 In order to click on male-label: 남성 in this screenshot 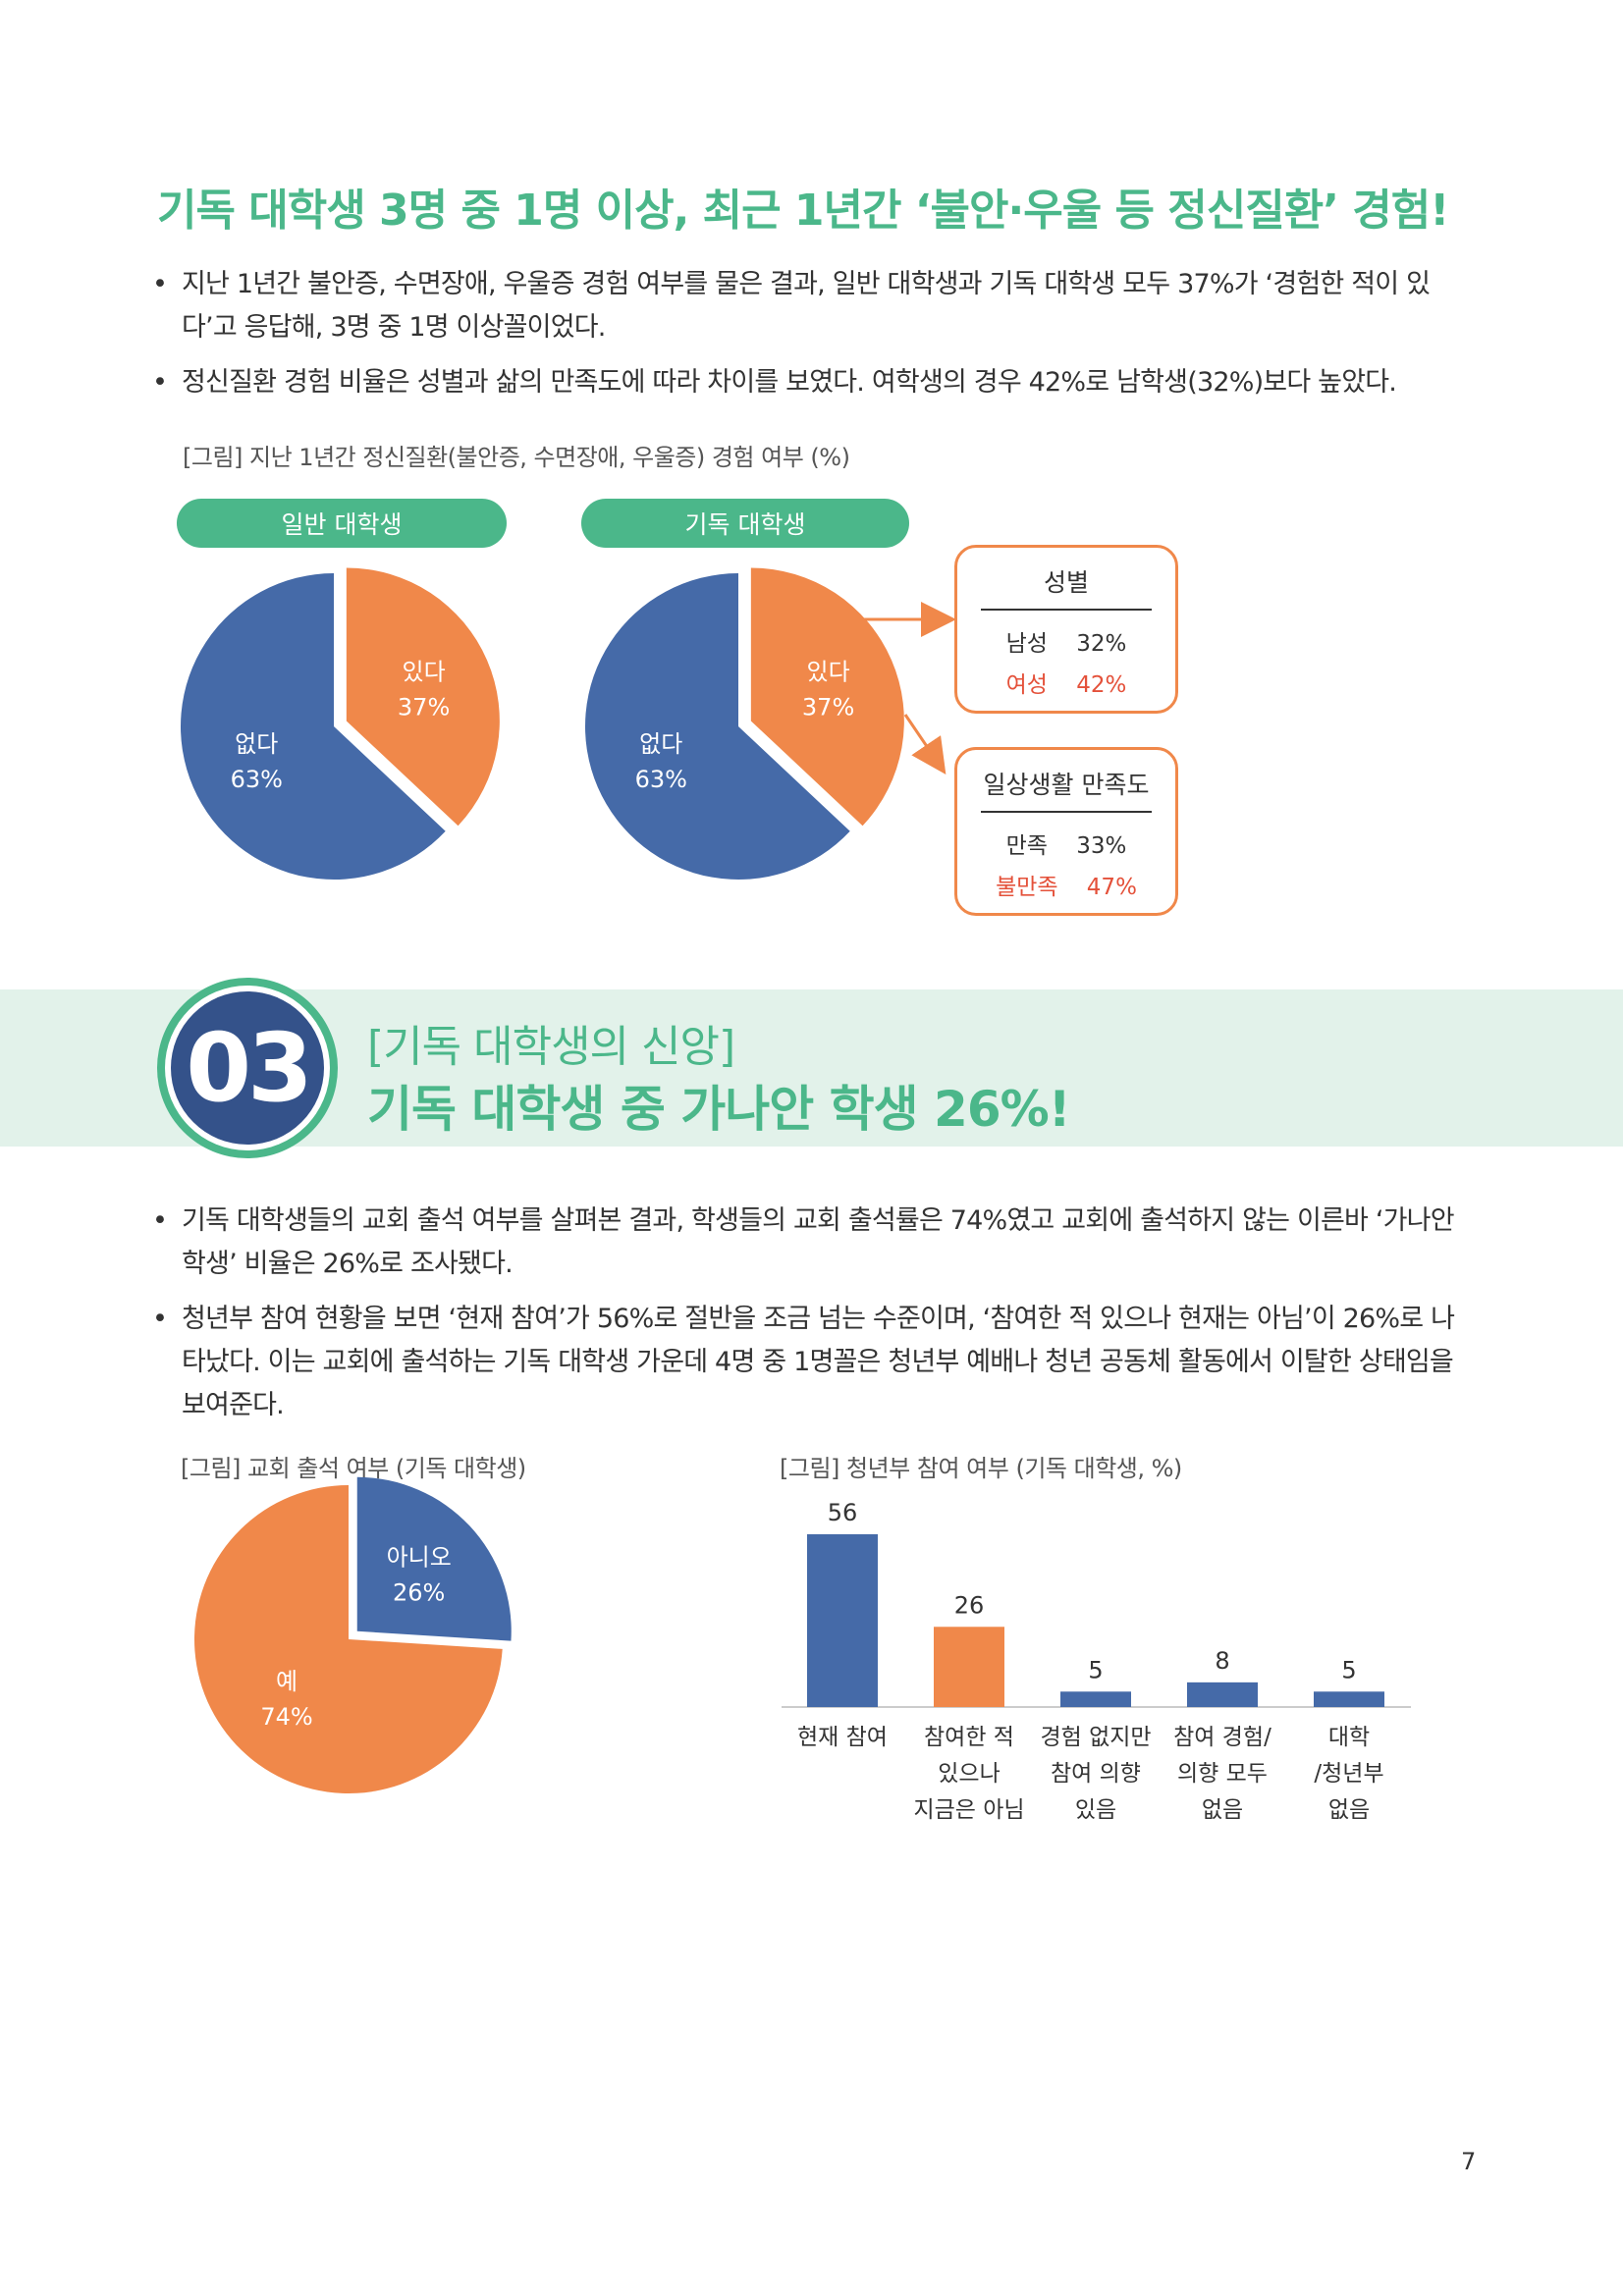, I will do `click(1026, 644)`.